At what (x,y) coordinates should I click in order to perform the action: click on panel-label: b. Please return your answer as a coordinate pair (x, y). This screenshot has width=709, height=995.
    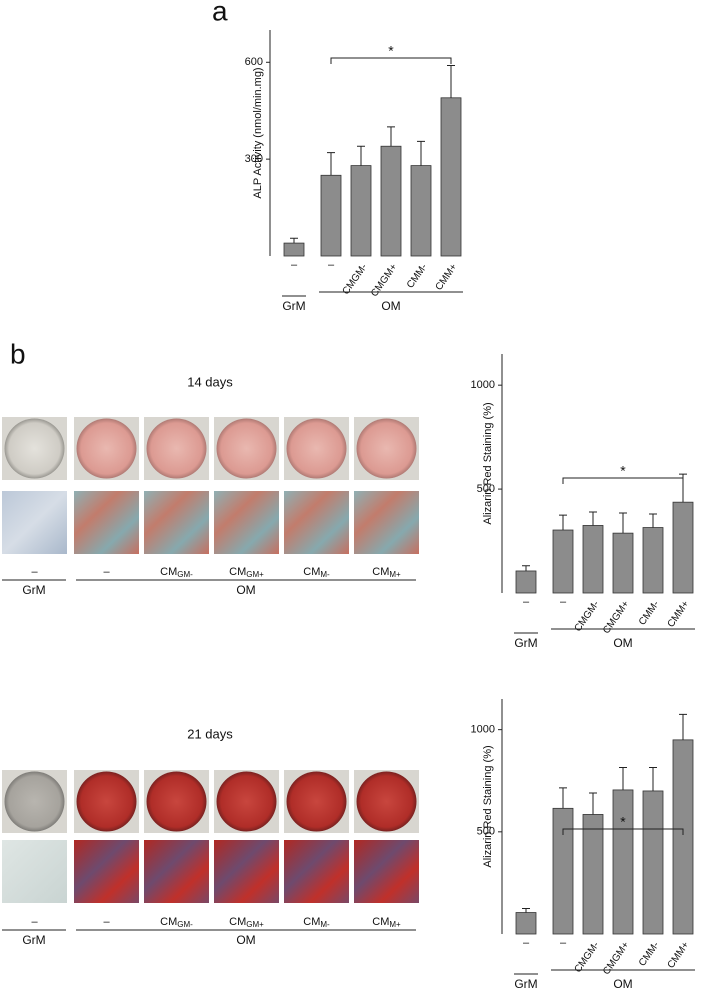
    Looking at the image, I should click on (18, 353).